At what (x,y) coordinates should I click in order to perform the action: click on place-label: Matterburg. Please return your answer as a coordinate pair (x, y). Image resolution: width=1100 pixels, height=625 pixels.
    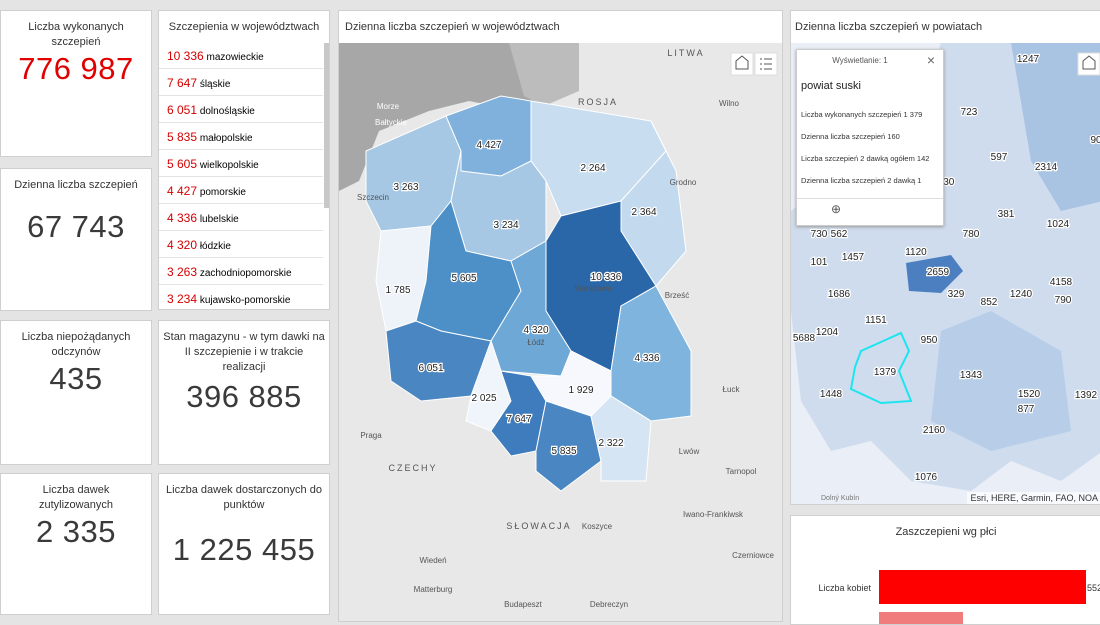
    Looking at the image, I should click on (433, 589).